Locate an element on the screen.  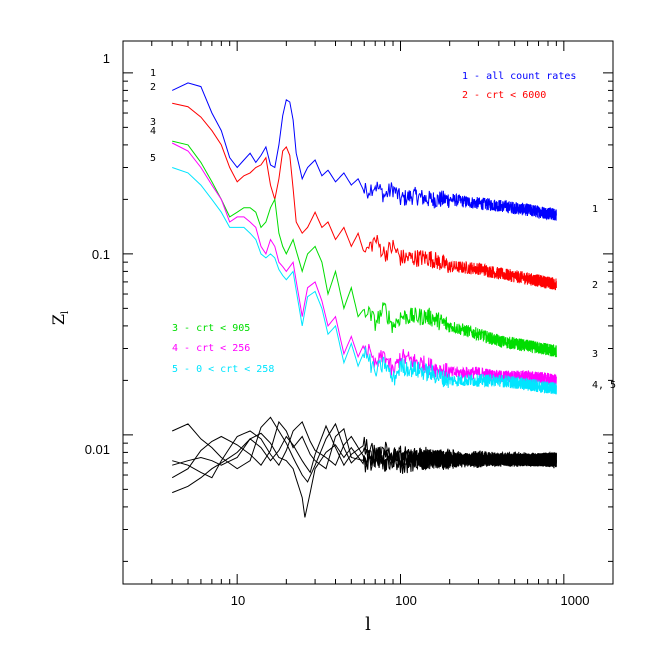
left-label-5: 5 is located at coordinates (153, 158).